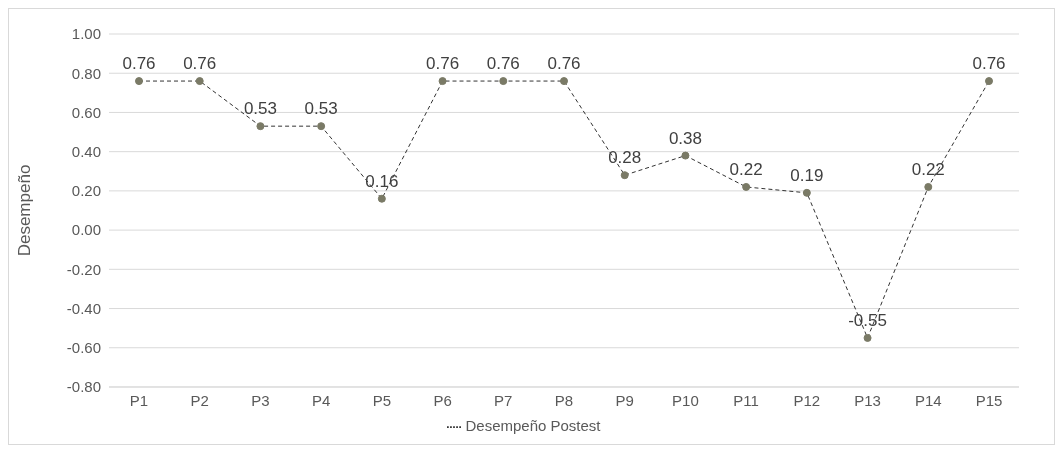 The height and width of the screenshot is (453, 1063). Describe the element at coordinates (139, 400) in the screenshot. I see `x-tick-label: P1` at that location.